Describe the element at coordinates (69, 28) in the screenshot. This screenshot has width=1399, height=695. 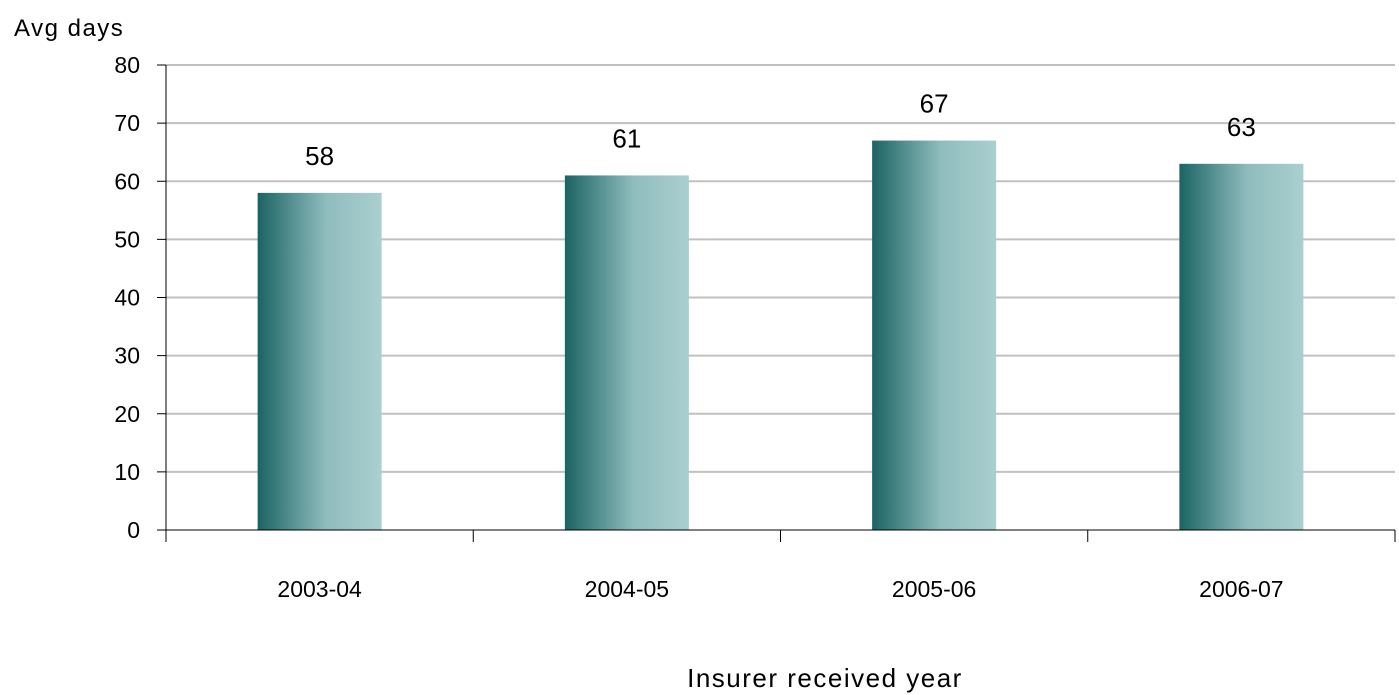
I see `y-axis-title: Avg days` at that location.